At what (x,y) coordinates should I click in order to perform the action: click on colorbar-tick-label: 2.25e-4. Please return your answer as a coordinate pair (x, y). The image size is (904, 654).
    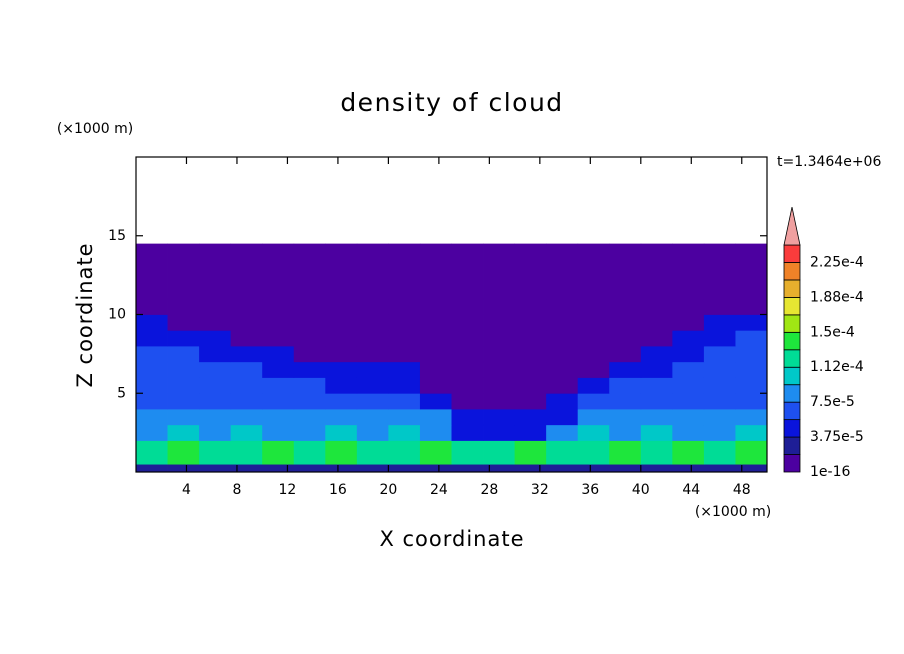
    Looking at the image, I should click on (837, 262).